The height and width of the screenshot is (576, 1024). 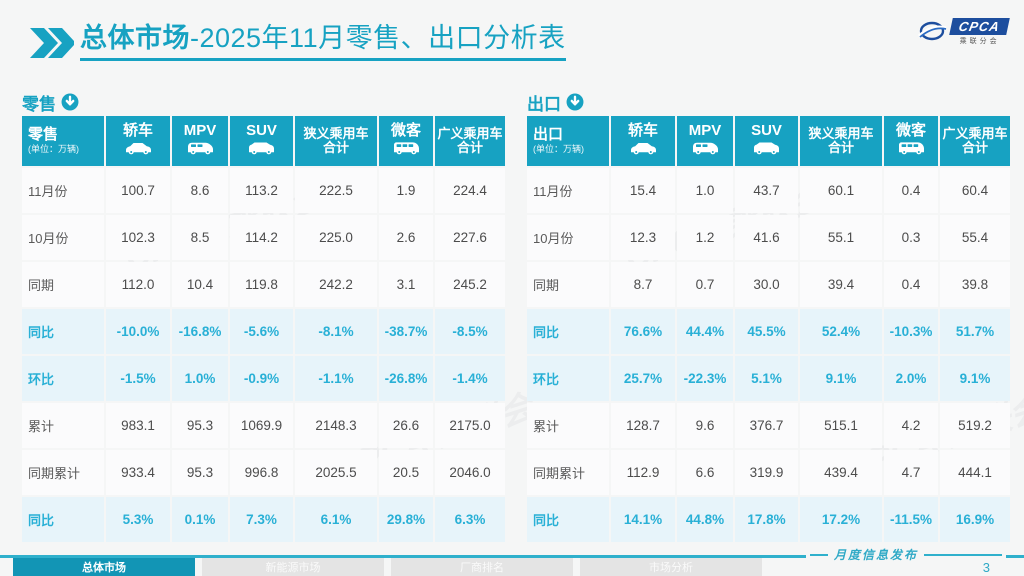 I want to click on retail-section-label: 零售, so click(x=263, y=102).